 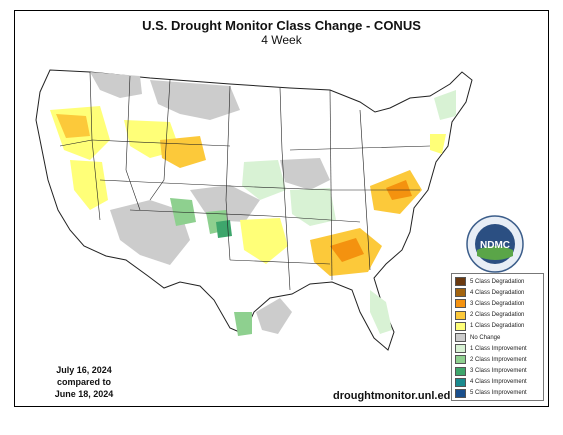 I want to click on date-current: July 16, 2024, so click(x=84, y=370).